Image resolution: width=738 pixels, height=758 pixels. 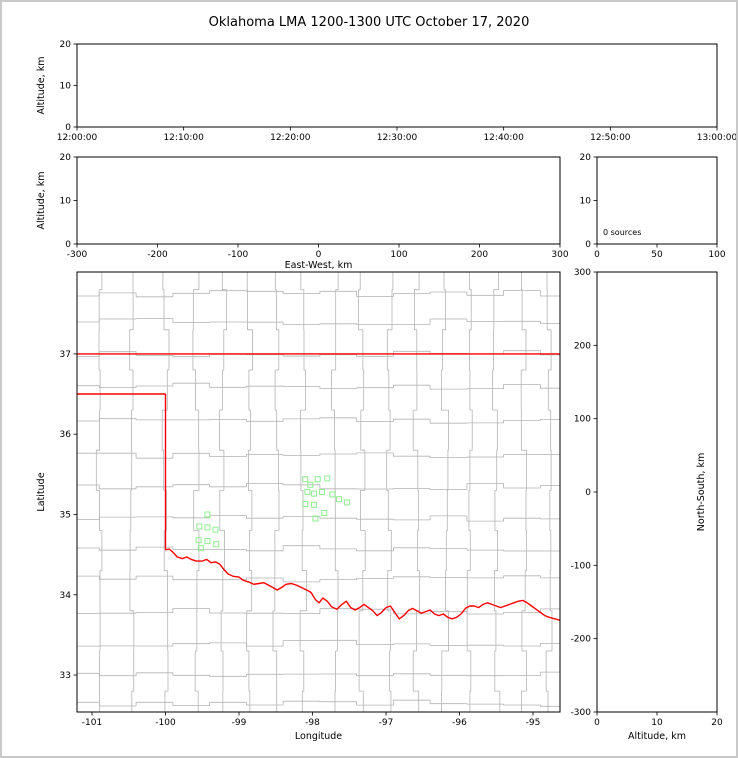 I want to click on x-tick-label: -200, so click(x=157, y=255).